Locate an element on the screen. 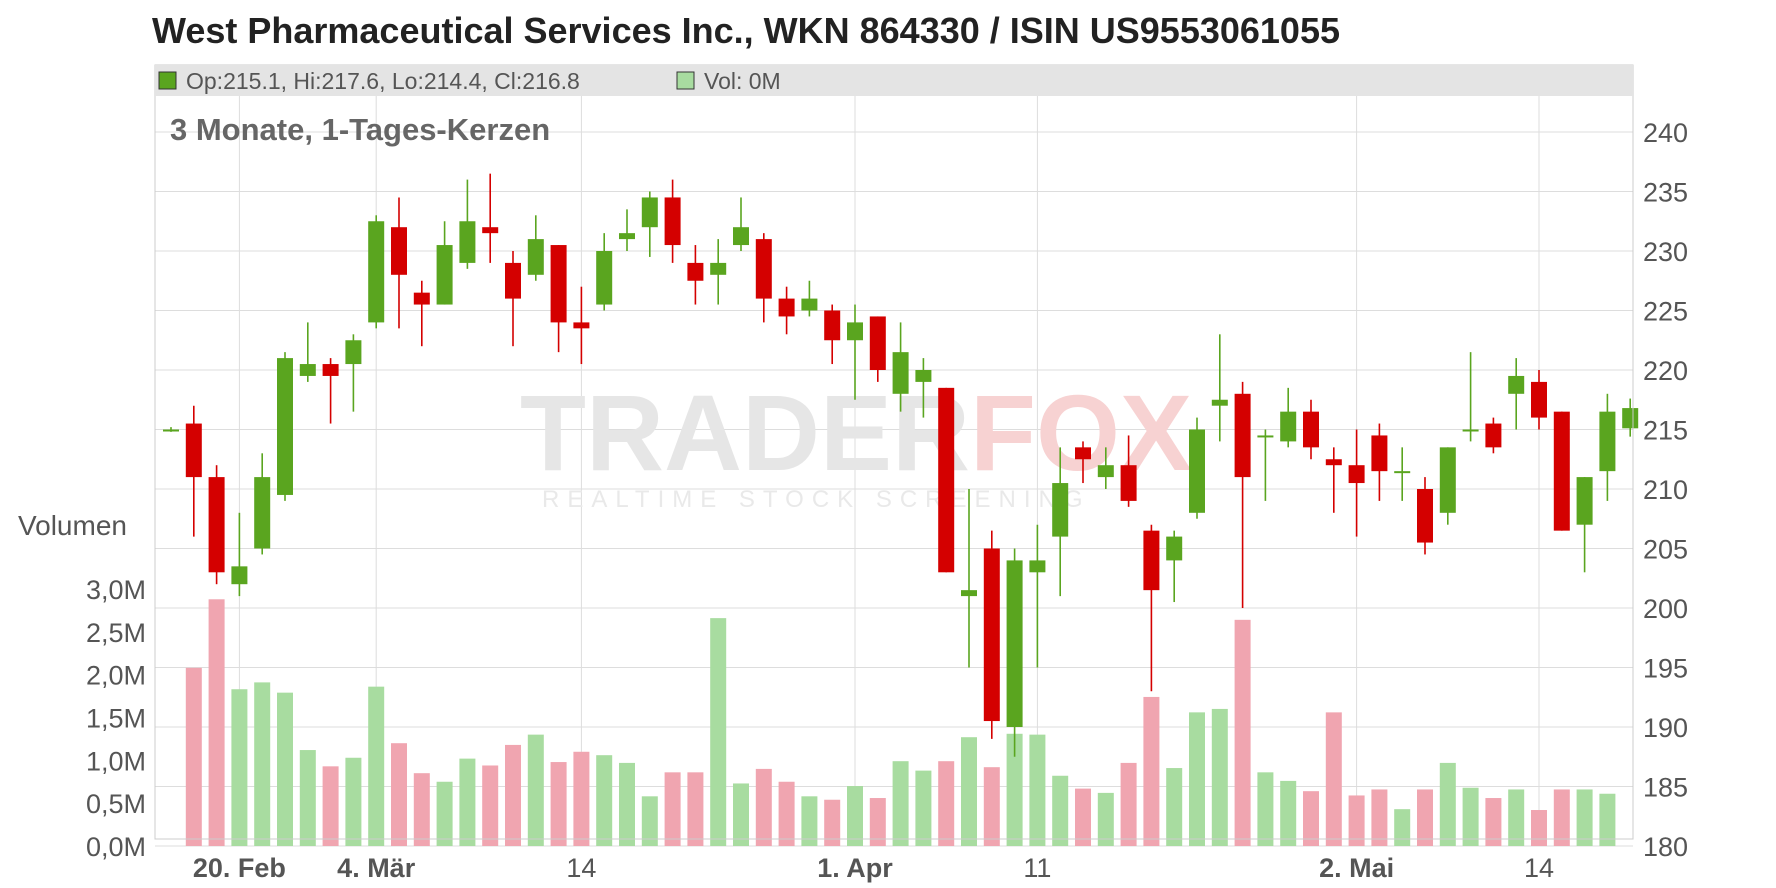 This screenshot has height=888, width=1776. ohlc-legend-swatch is located at coordinates (167, 80).